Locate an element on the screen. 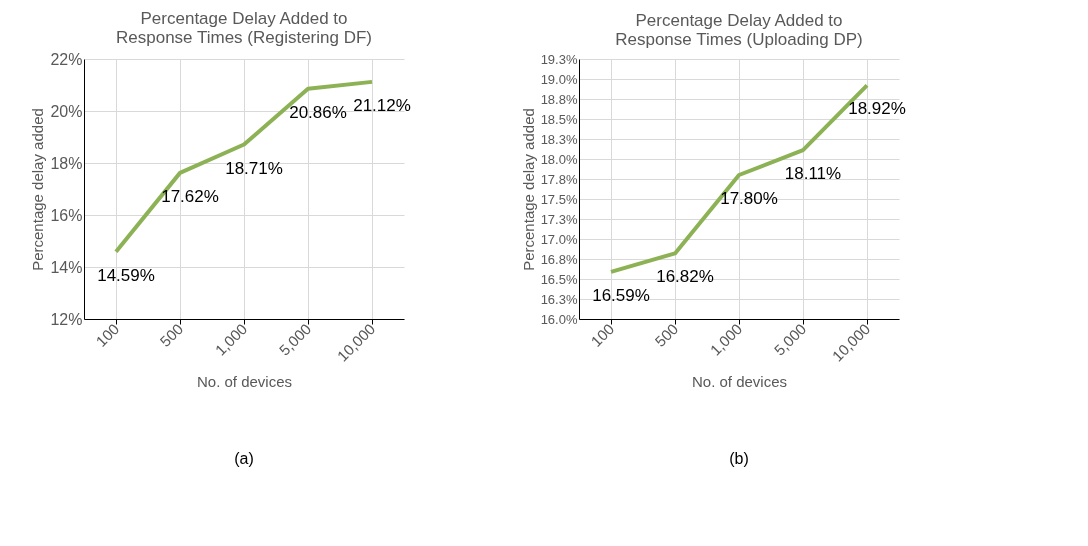  text: (a) is located at coordinates (244, 458).